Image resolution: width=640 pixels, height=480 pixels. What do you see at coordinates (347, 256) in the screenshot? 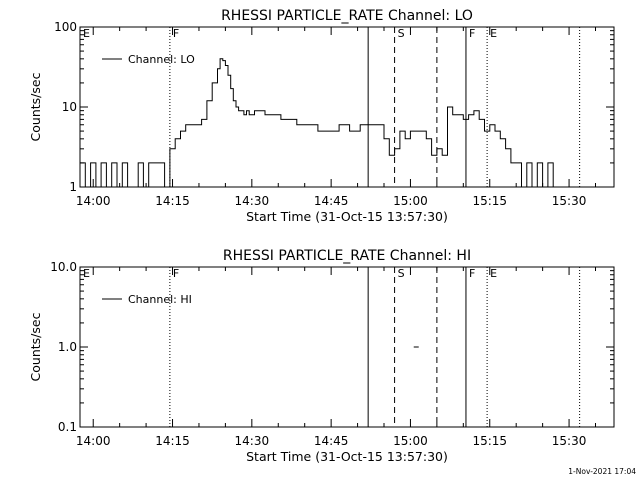
I see `chart-title: RHESSI PARTICLE_RATE Channel: HI` at bounding box center [347, 256].